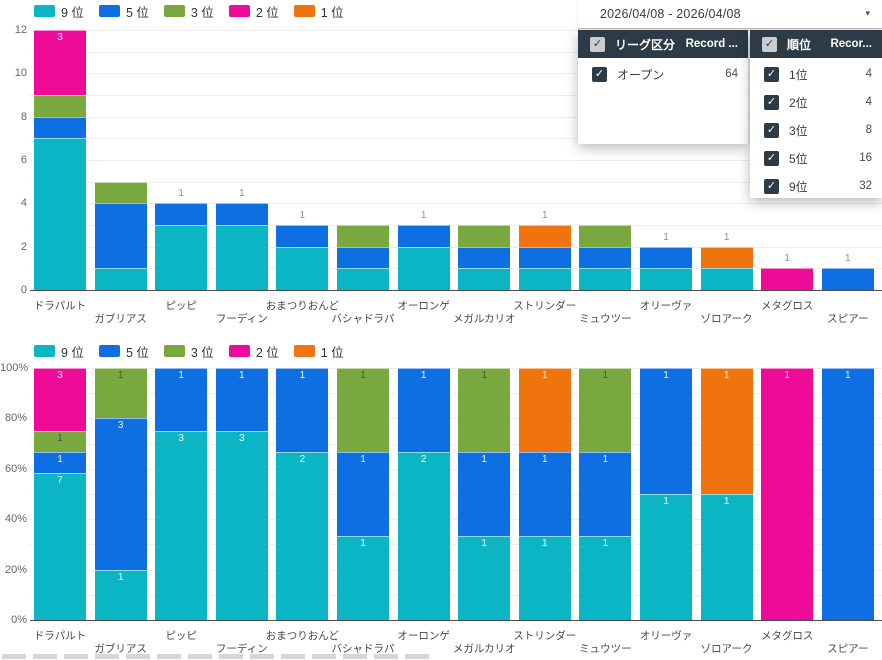 This screenshot has height=660, width=882. I want to click on x-axis-category-label: ピッピ, so click(181, 636).